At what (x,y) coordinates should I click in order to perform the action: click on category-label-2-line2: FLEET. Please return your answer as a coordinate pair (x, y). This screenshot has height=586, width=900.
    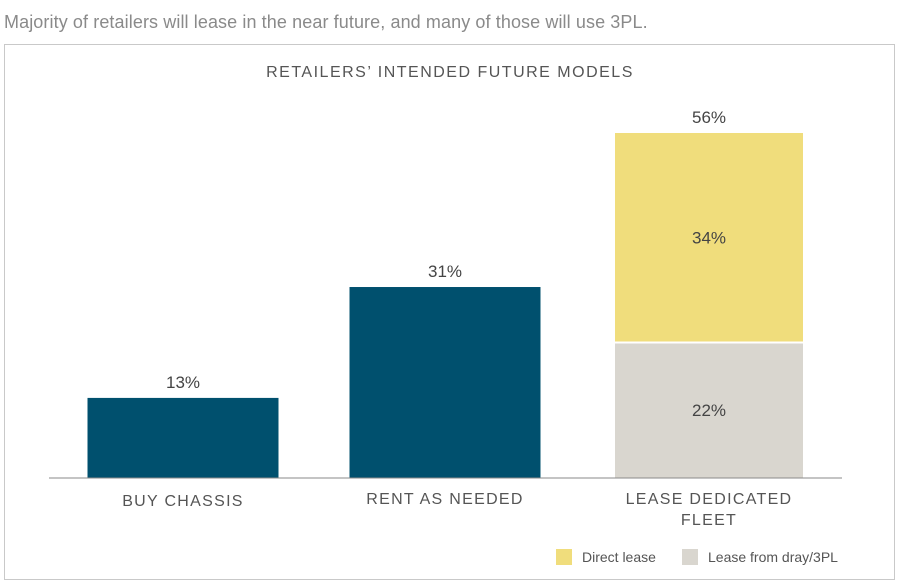
    Looking at the image, I should click on (709, 520).